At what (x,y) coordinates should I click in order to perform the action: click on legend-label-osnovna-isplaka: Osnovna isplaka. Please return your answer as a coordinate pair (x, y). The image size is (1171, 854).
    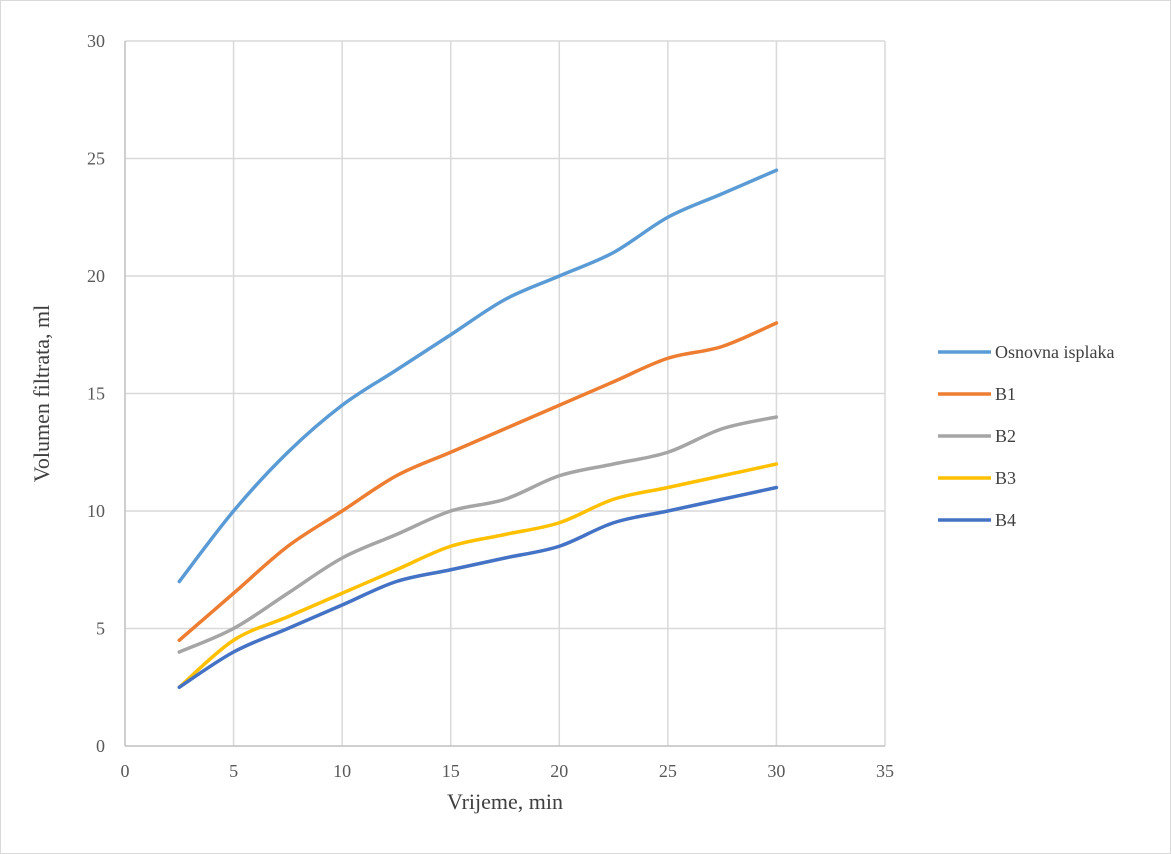
    Looking at the image, I should click on (1054, 352).